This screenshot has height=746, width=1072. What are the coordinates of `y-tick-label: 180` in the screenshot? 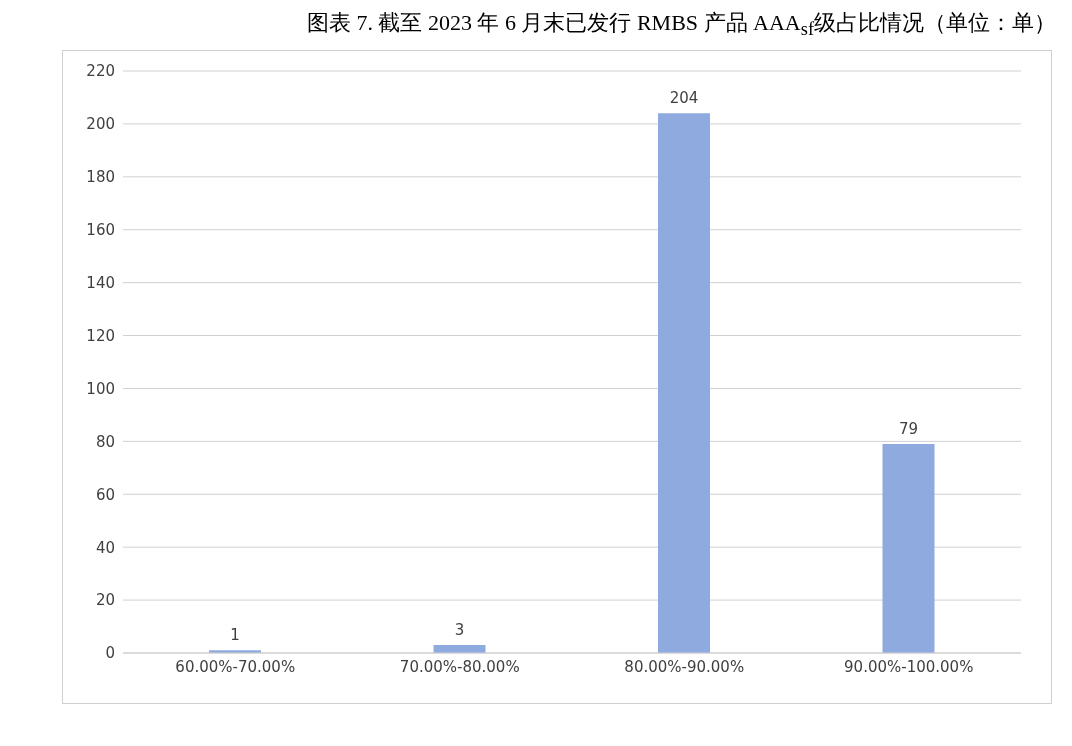 It's located at (100, 177).